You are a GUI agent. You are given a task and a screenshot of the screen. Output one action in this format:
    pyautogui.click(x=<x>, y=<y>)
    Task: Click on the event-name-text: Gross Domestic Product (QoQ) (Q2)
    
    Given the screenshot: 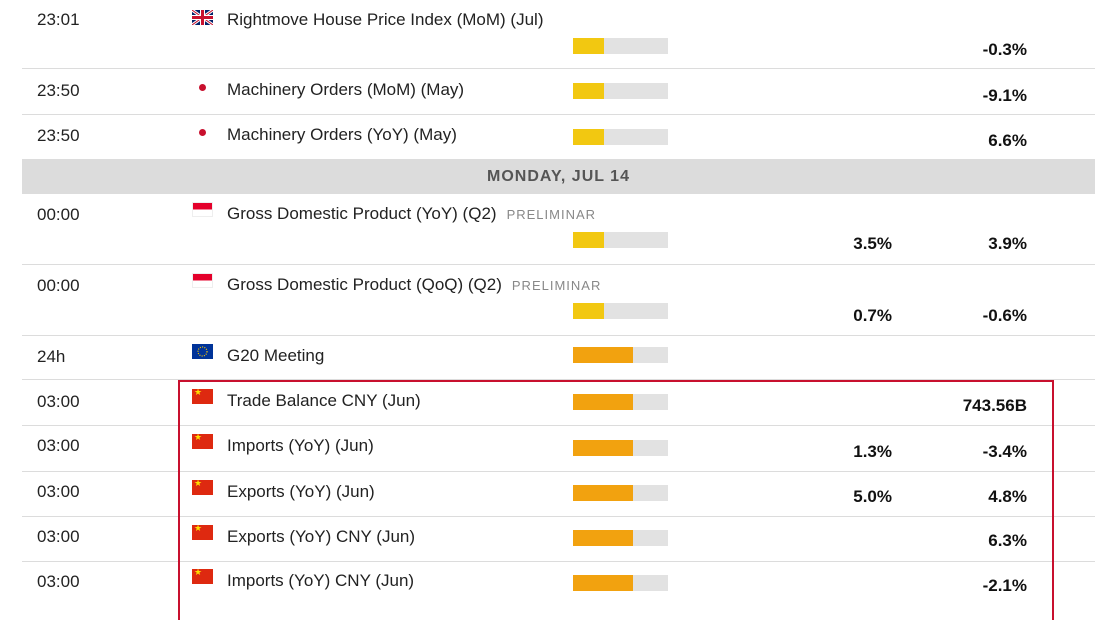 What is the action you would take?
    pyautogui.click(x=364, y=284)
    